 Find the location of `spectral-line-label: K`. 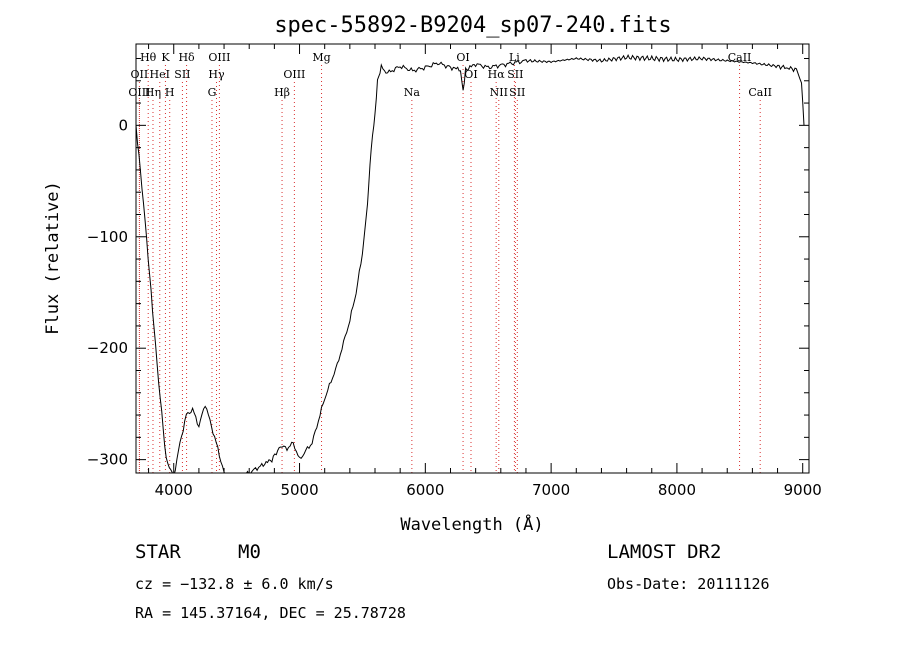

spectral-line-label: K is located at coordinates (165, 57).